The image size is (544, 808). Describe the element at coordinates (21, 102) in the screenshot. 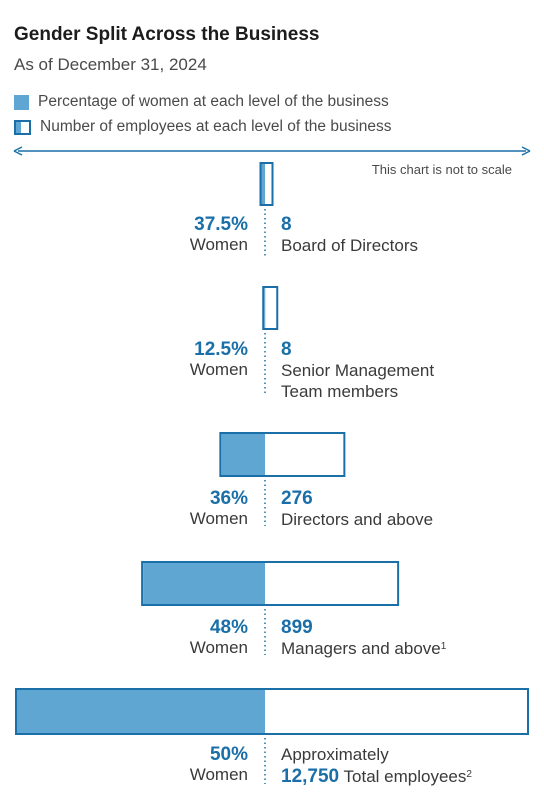

I see `legend-swatch-filled` at that location.